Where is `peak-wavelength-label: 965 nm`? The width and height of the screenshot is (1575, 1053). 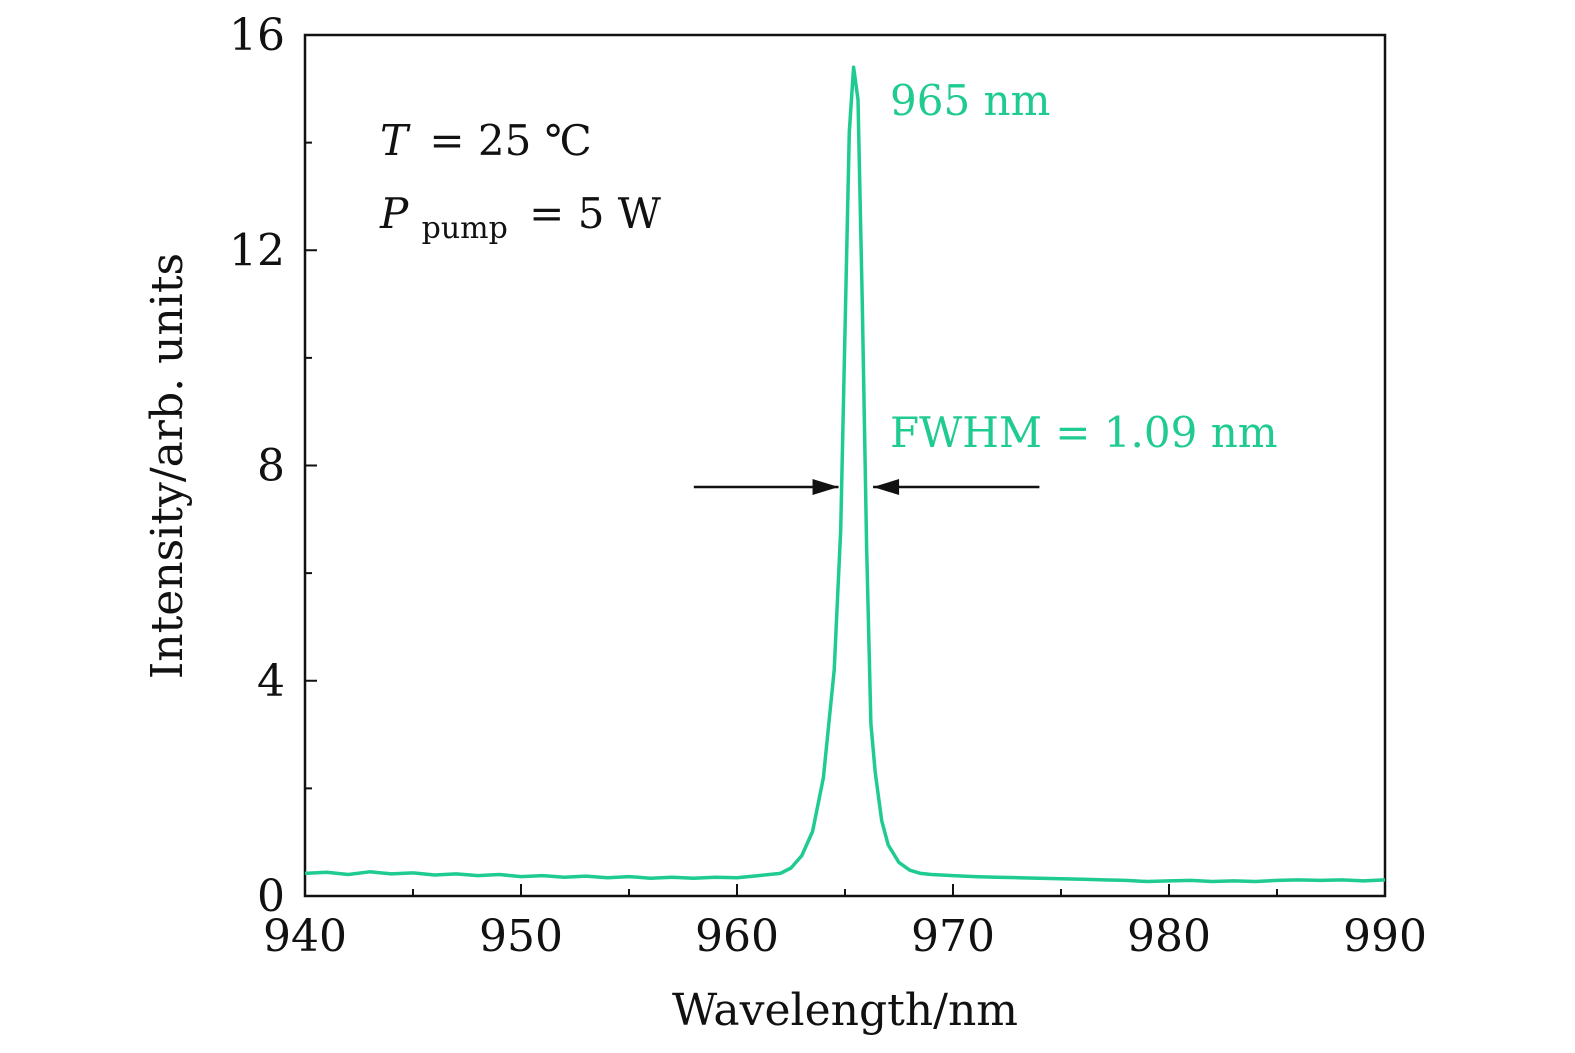 peak-wavelength-label: 965 nm is located at coordinates (970, 100).